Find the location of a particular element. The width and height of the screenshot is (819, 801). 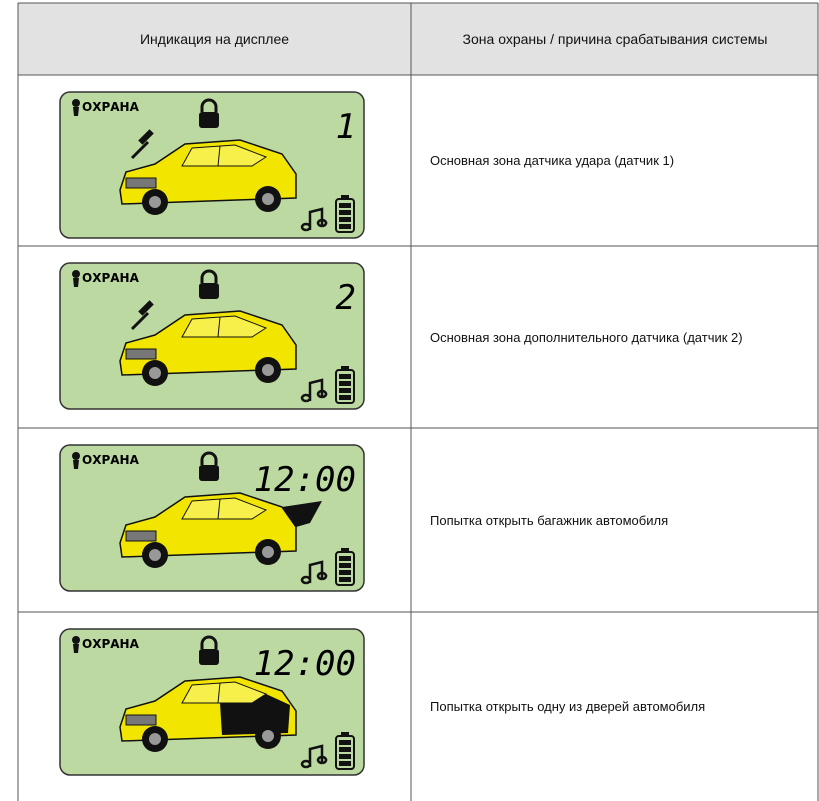

open-trunk is located at coordinates (302, 514).